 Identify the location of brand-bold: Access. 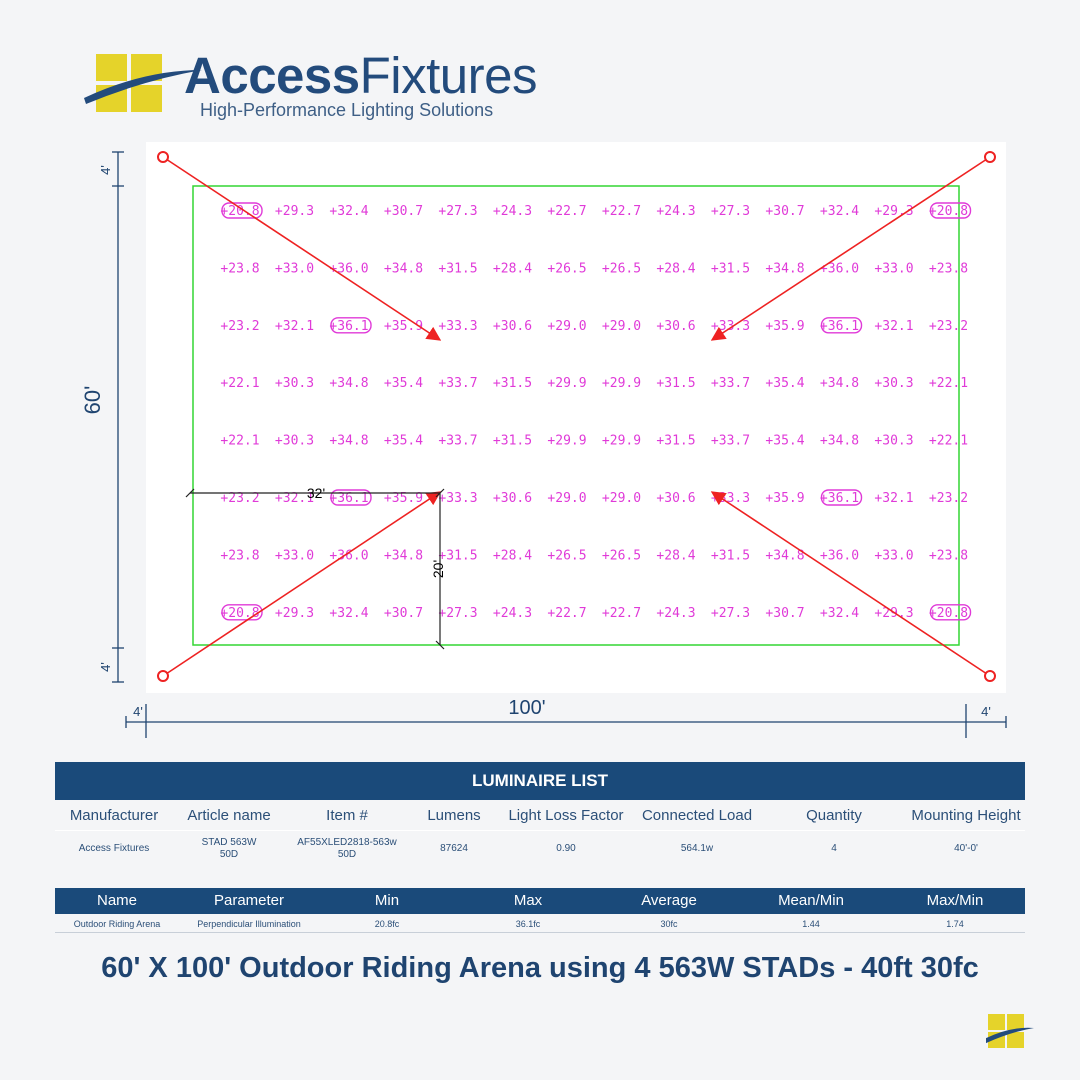
(272, 75).